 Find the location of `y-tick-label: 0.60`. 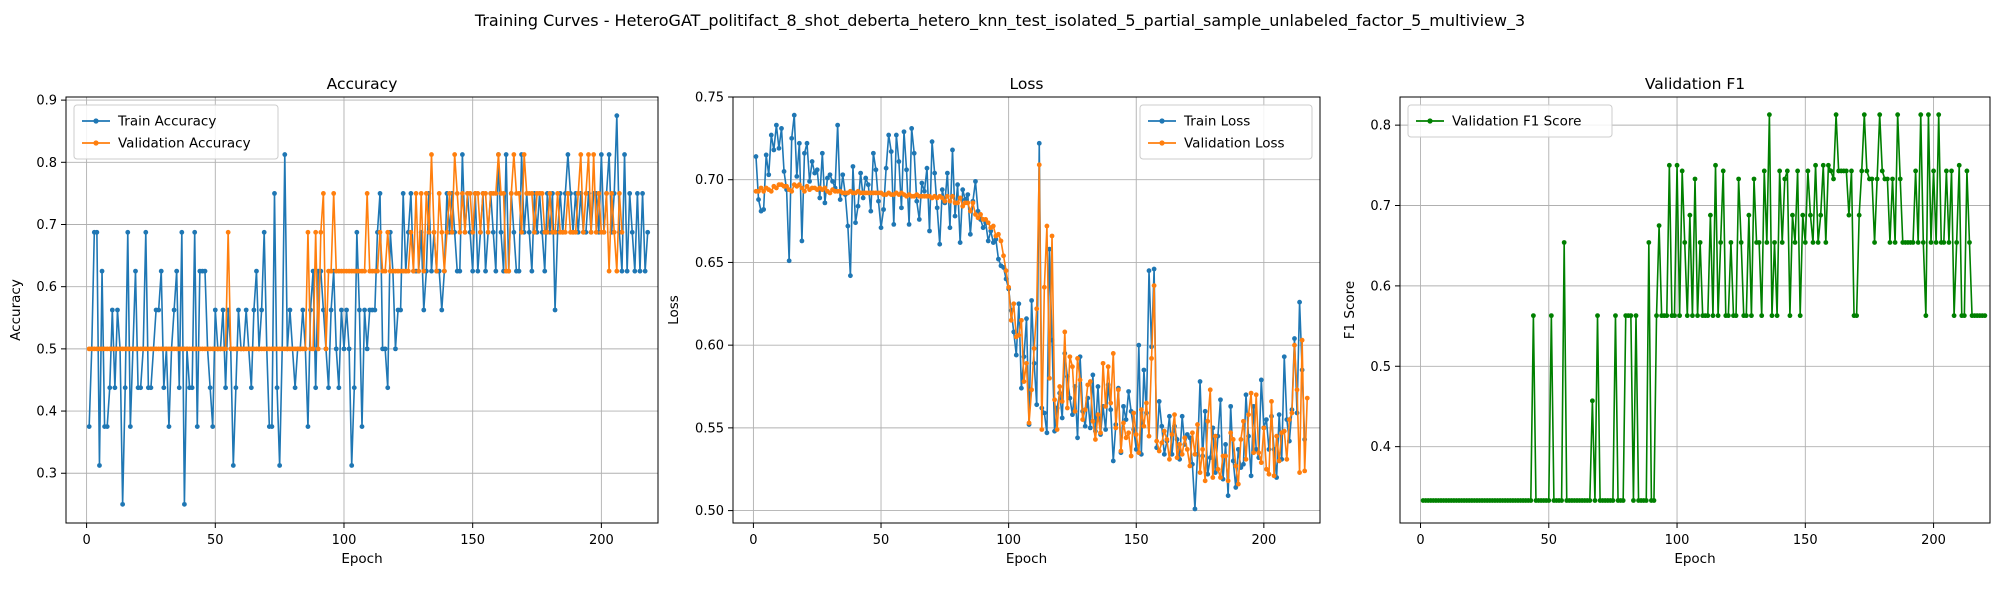

y-tick-label: 0.60 is located at coordinates (709, 346).